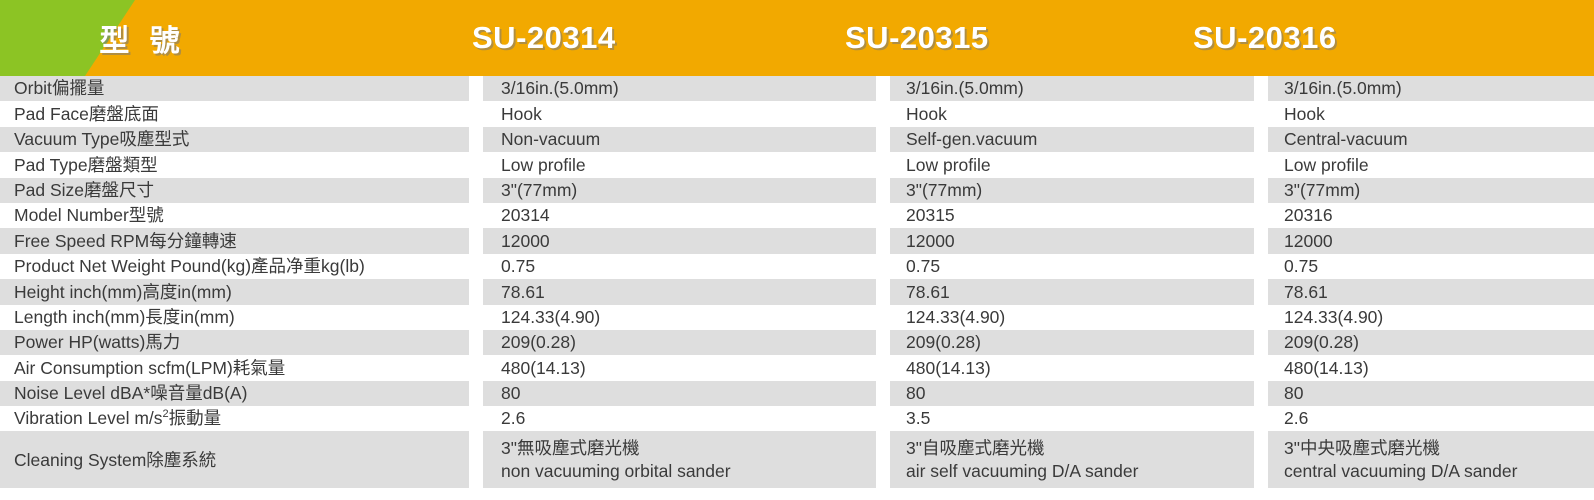 The height and width of the screenshot is (500, 1594). What do you see at coordinates (238, 89) in the screenshot?
I see `row-label: Orbit偏擺量` at bounding box center [238, 89].